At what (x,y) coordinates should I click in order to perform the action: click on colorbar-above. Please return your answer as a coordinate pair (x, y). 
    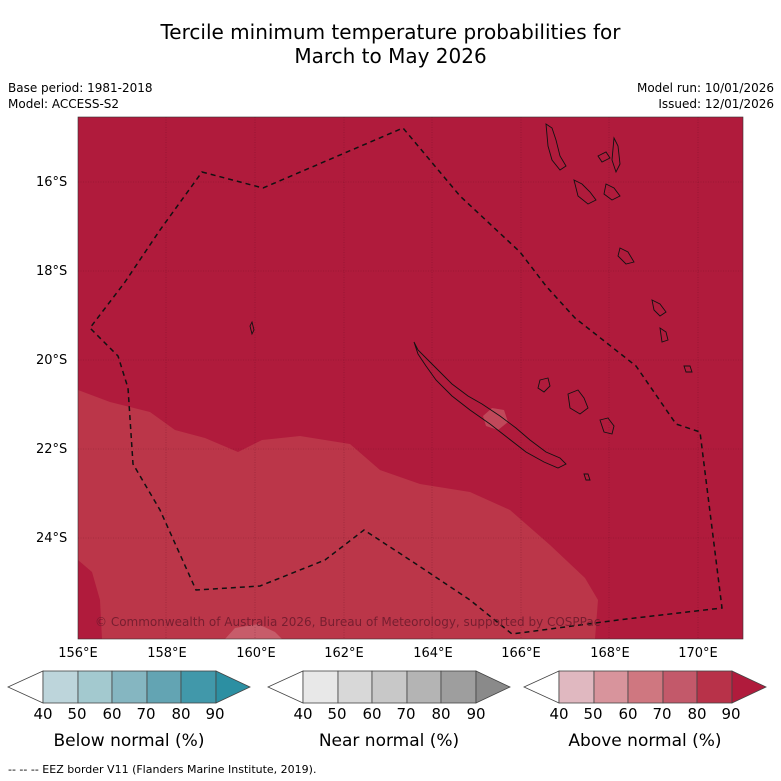
    Looking at the image, I should click on (645, 687).